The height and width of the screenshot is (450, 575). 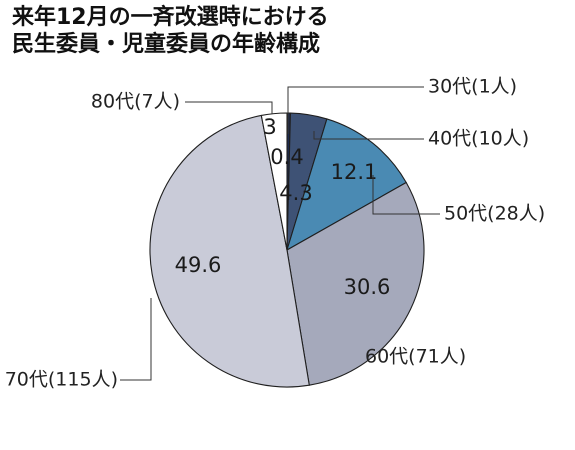 What do you see at coordinates (198, 265) in the screenshot?
I see `slice-value-label-4: 49.6` at bounding box center [198, 265].